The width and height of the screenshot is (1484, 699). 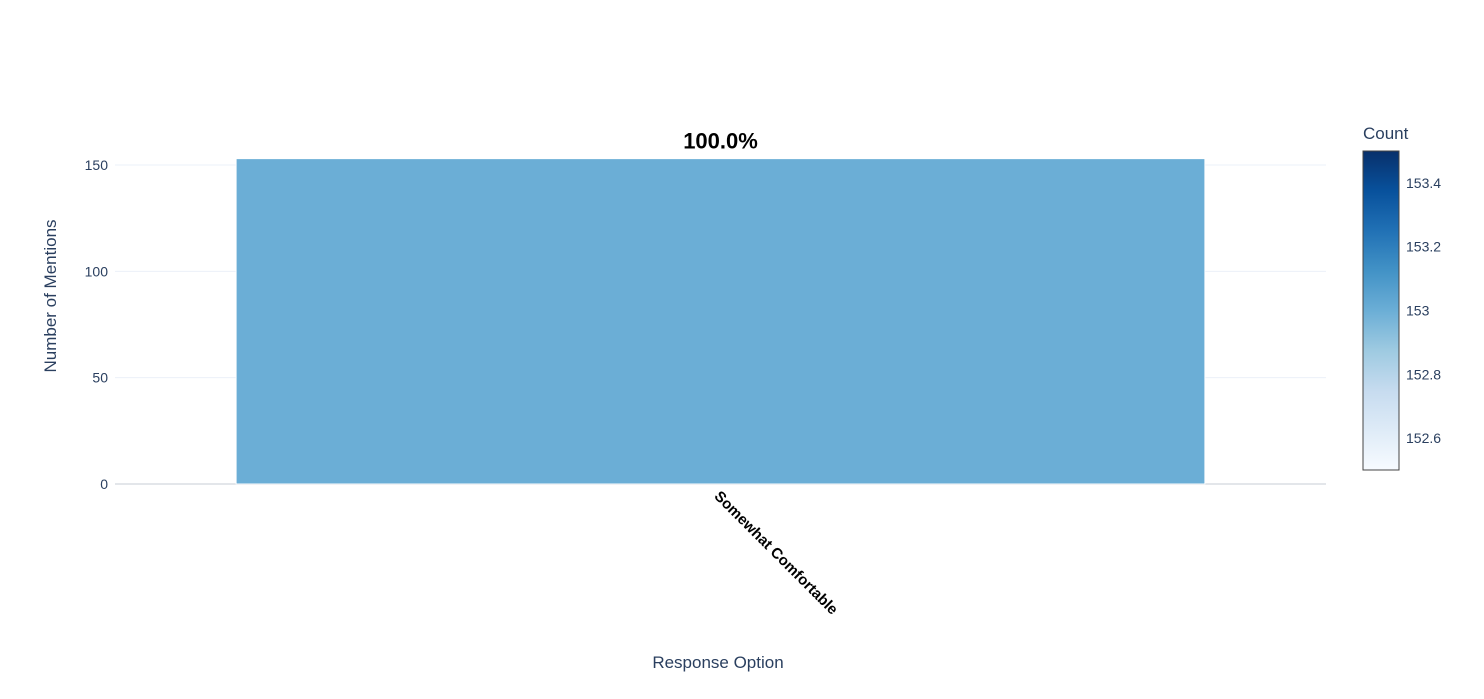 I want to click on x-tick-label: Somewhat Comfortable, so click(x=776, y=553).